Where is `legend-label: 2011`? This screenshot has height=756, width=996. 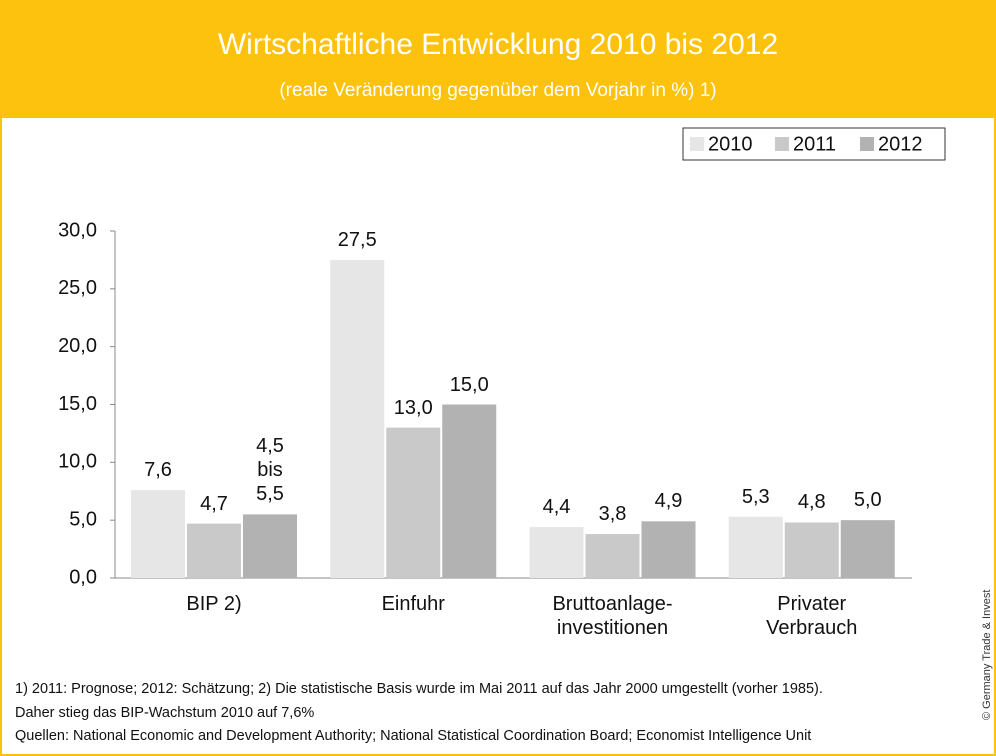
legend-label: 2011 is located at coordinates (814, 144).